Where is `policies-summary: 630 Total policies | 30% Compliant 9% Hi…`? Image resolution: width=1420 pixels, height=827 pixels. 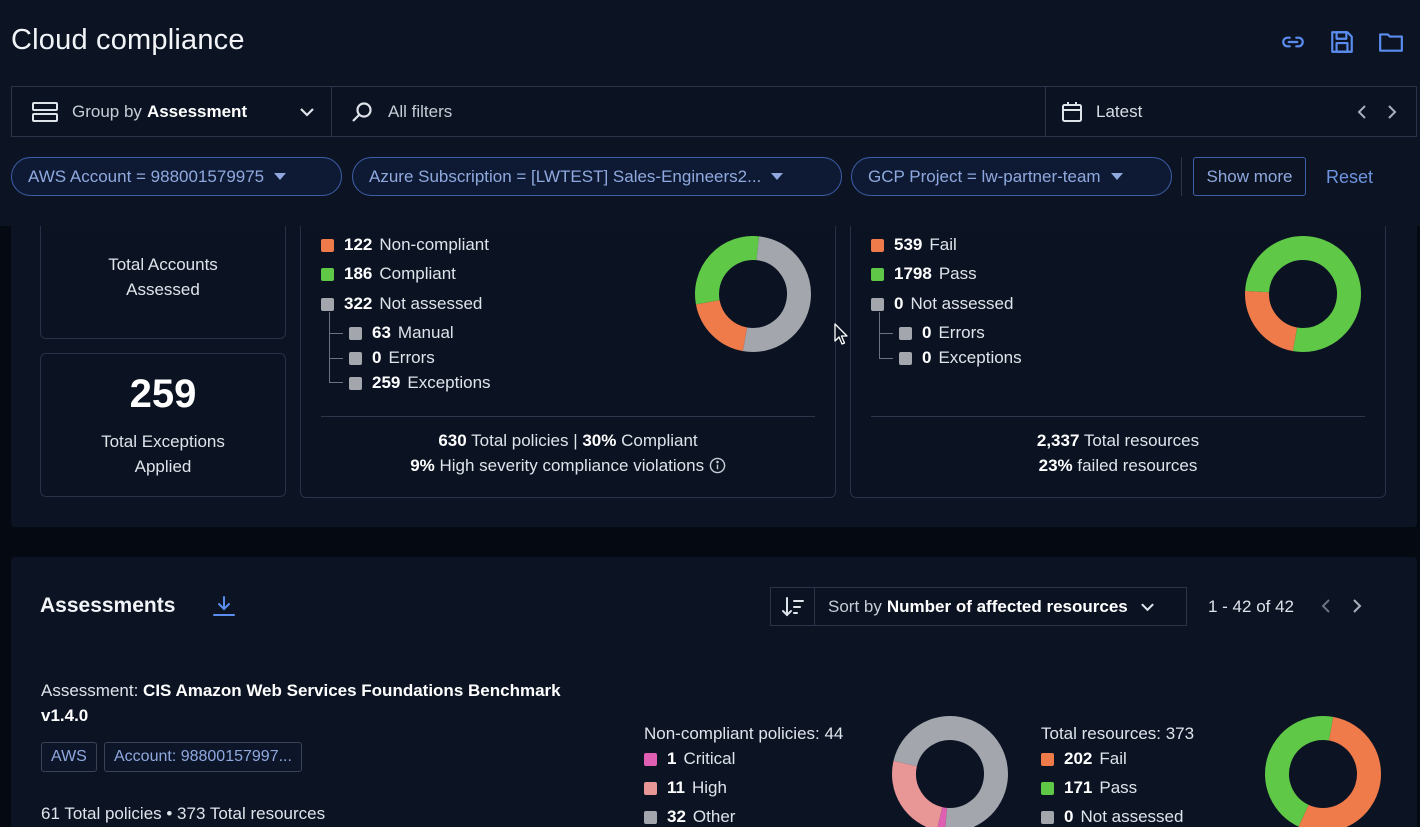
policies-summary: 630 Total policies | 30% Compliant 9% Hi… is located at coordinates (568, 454).